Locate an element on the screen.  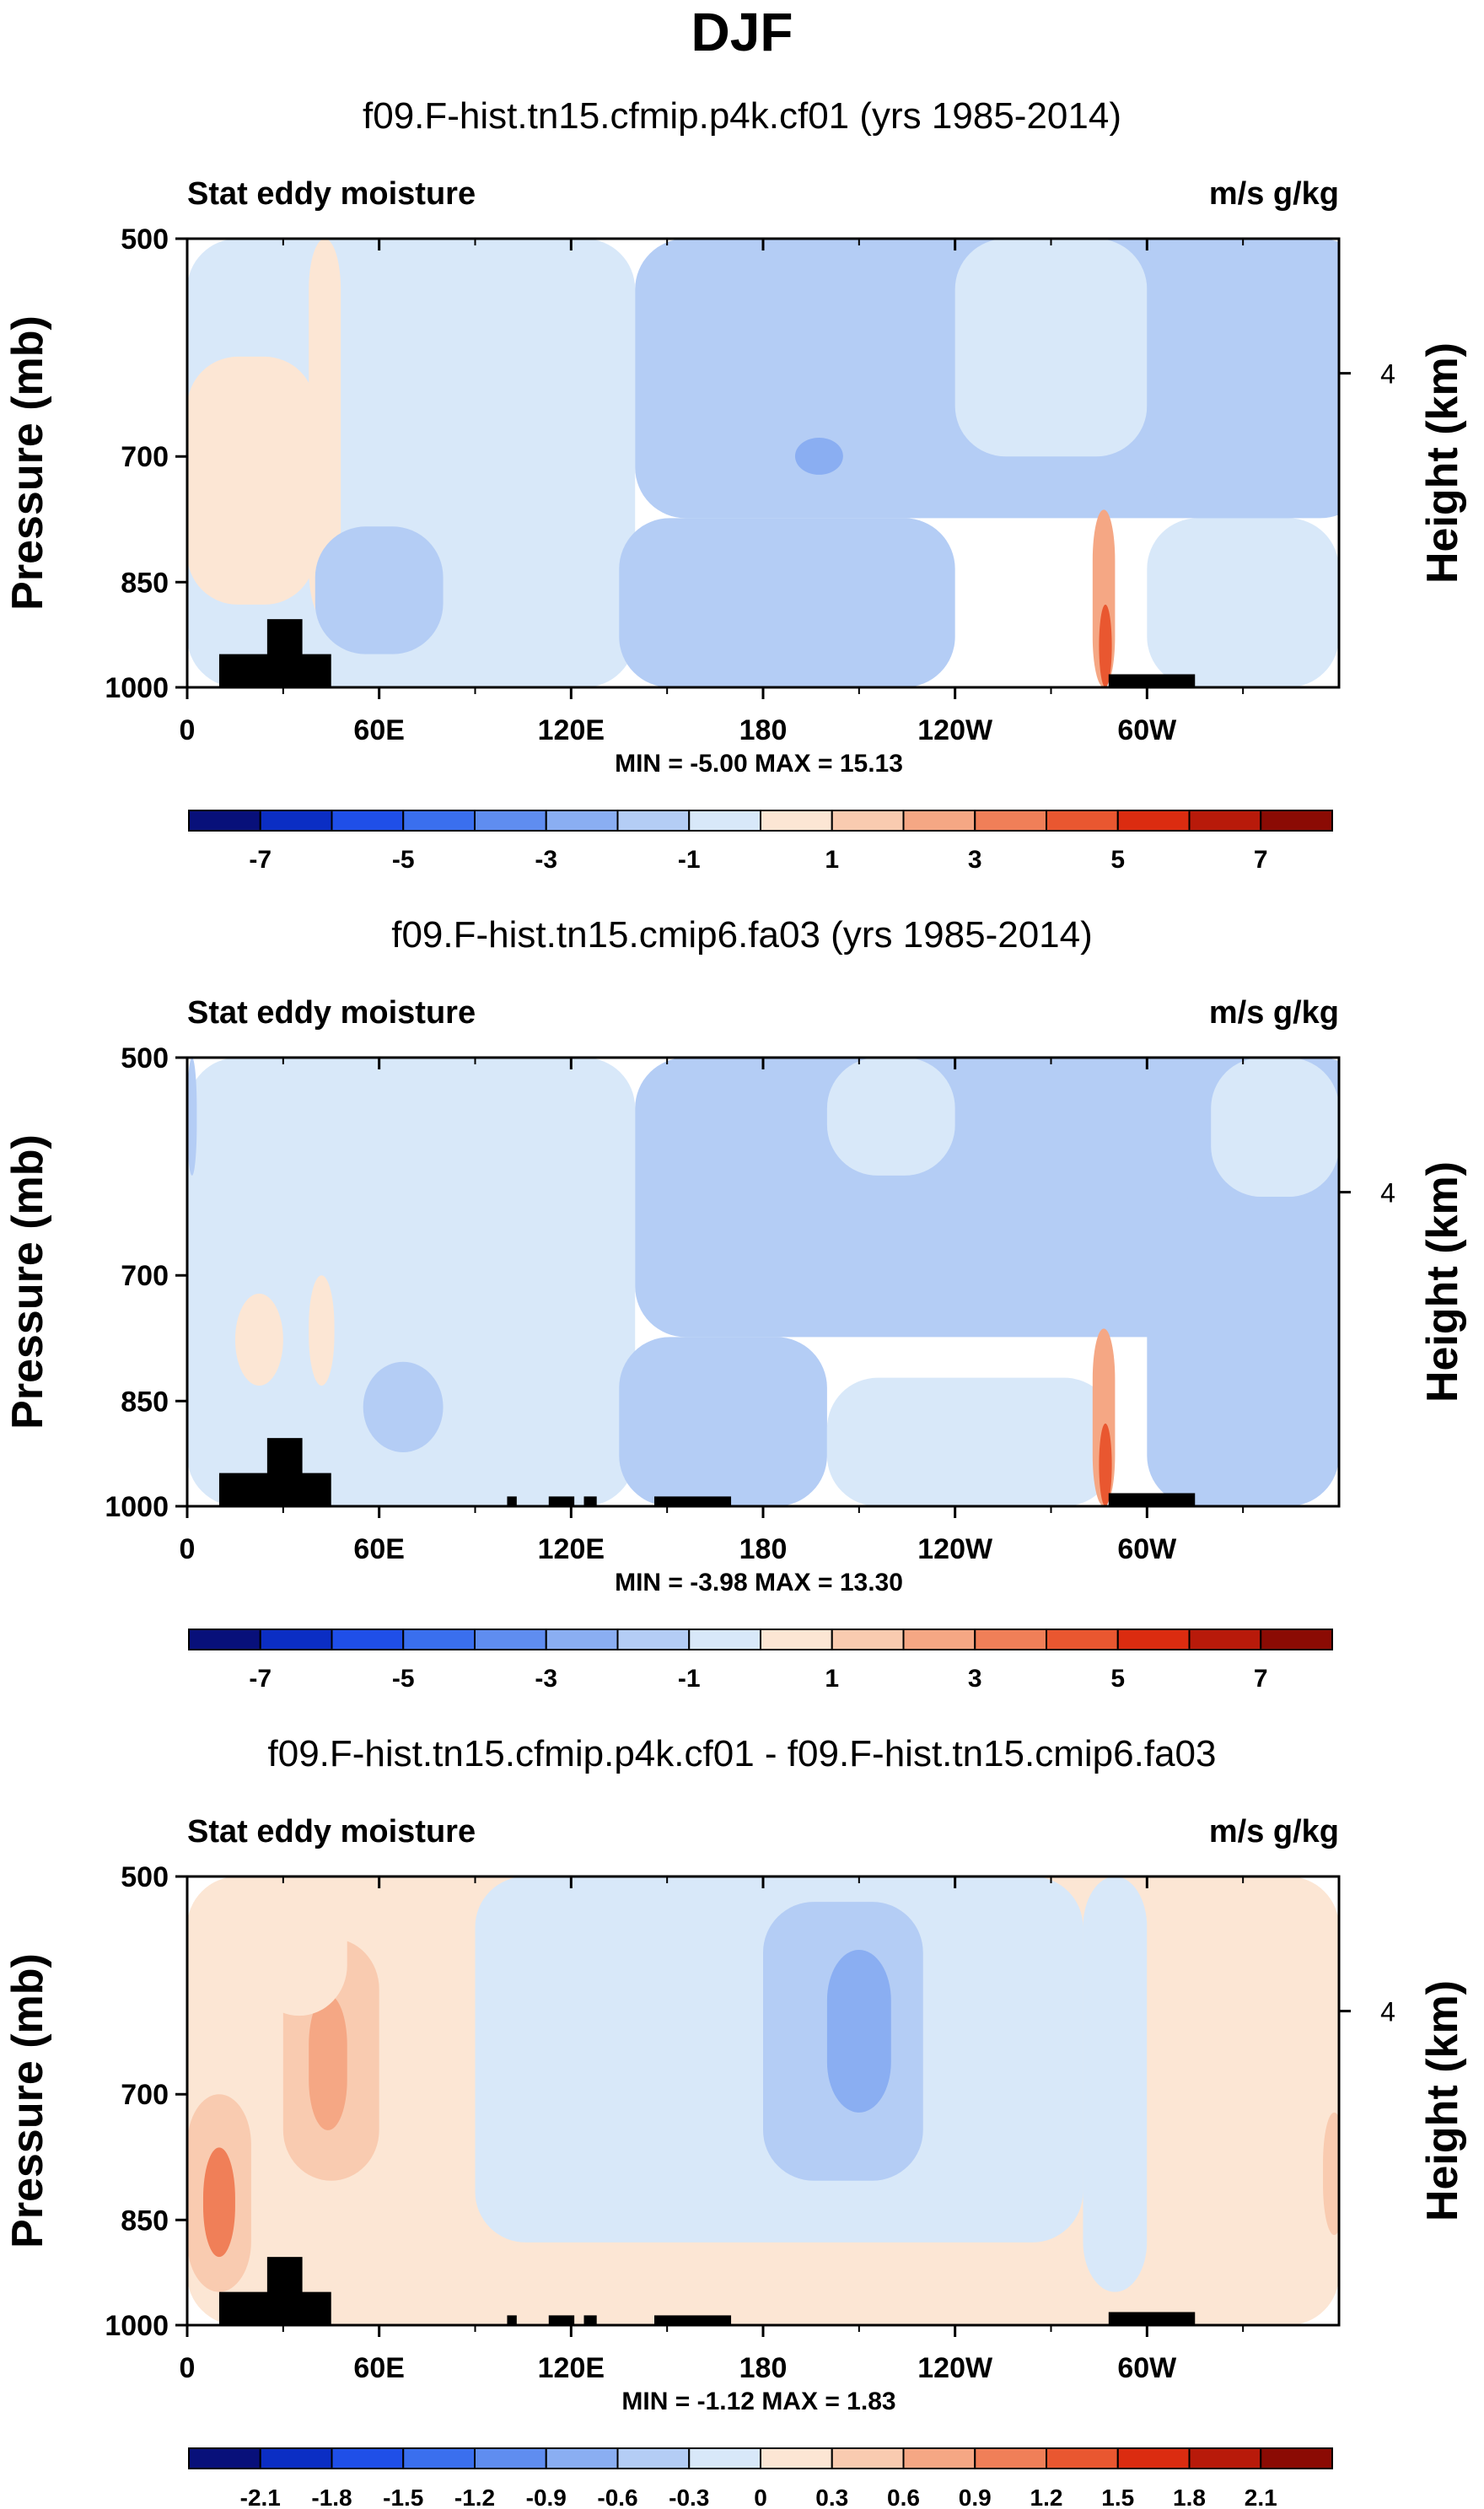
colorbar-label: -1.5 is located at coordinates (403, 2497).